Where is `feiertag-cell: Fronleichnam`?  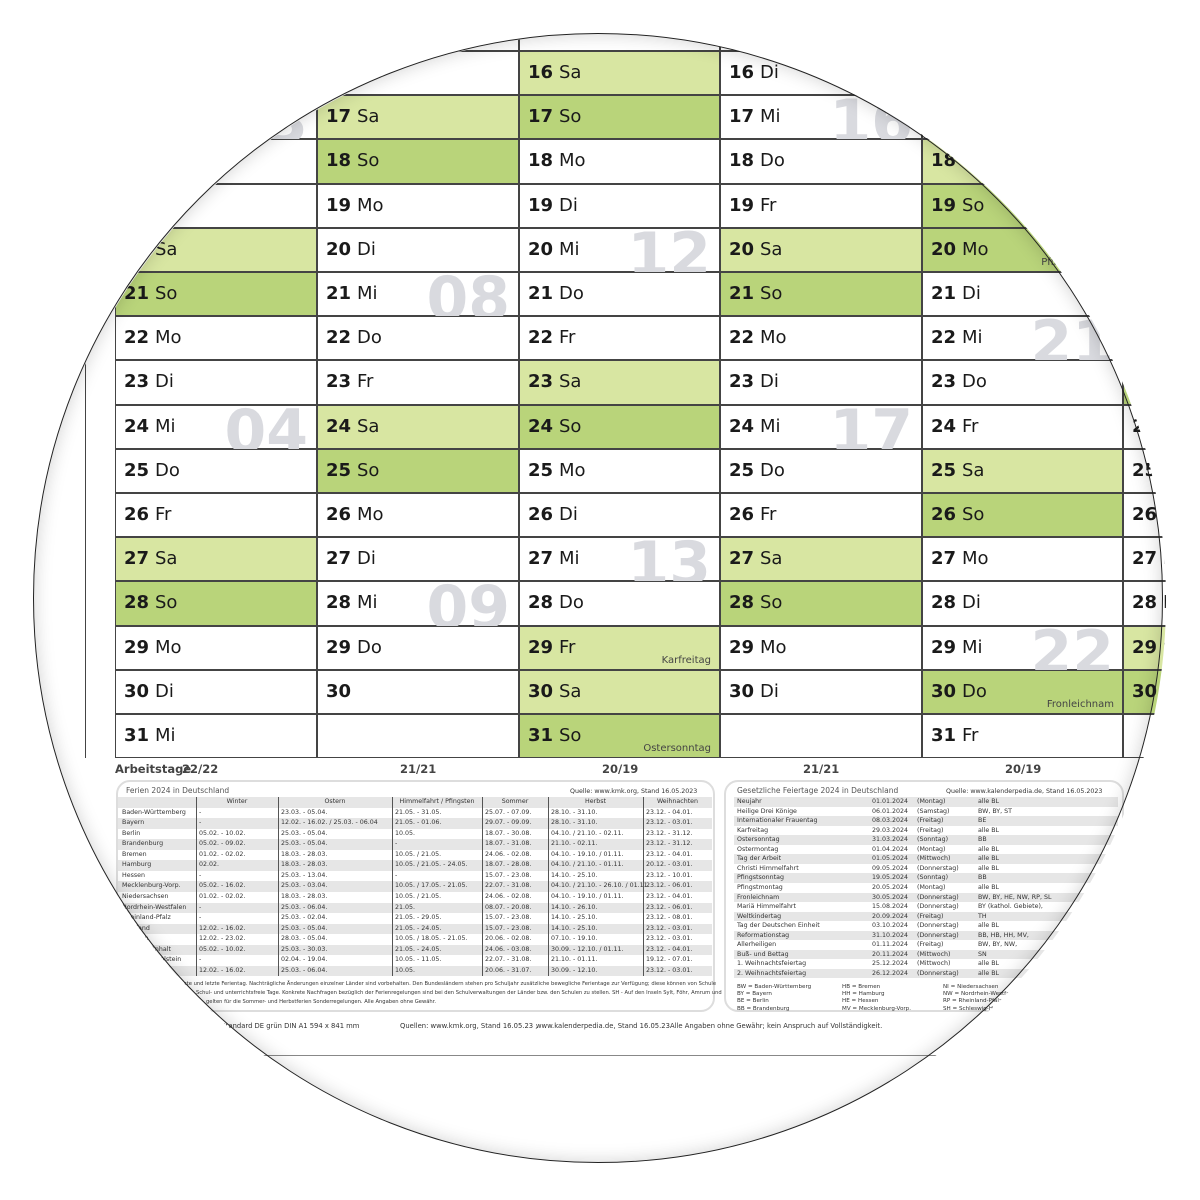 feiertag-cell: Fronleichnam is located at coordinates (758, 897).